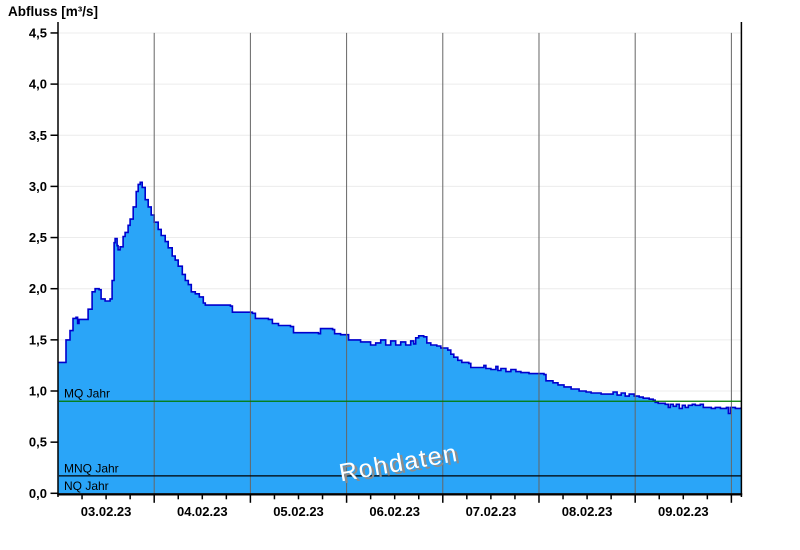  Describe the element at coordinates (38, 32) in the screenshot. I see `y-tick-label: 4,5` at that location.